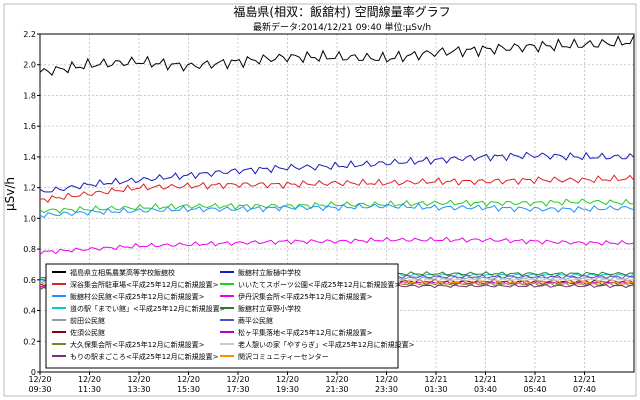 The image size is (640, 400). What do you see at coordinates (10, 194) in the screenshot?
I see `y-axis-label: μSv/h` at bounding box center [10, 194].